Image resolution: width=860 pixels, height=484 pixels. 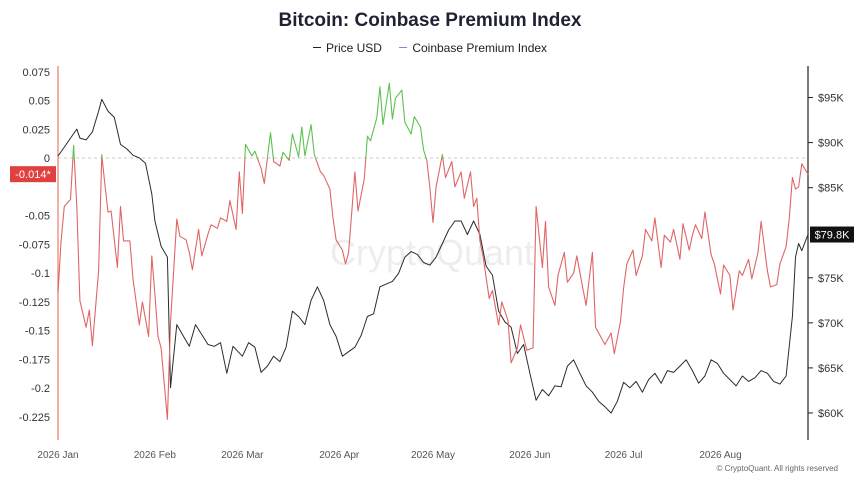 I want to click on price-value-badge-label: $79.8K, so click(x=833, y=236).